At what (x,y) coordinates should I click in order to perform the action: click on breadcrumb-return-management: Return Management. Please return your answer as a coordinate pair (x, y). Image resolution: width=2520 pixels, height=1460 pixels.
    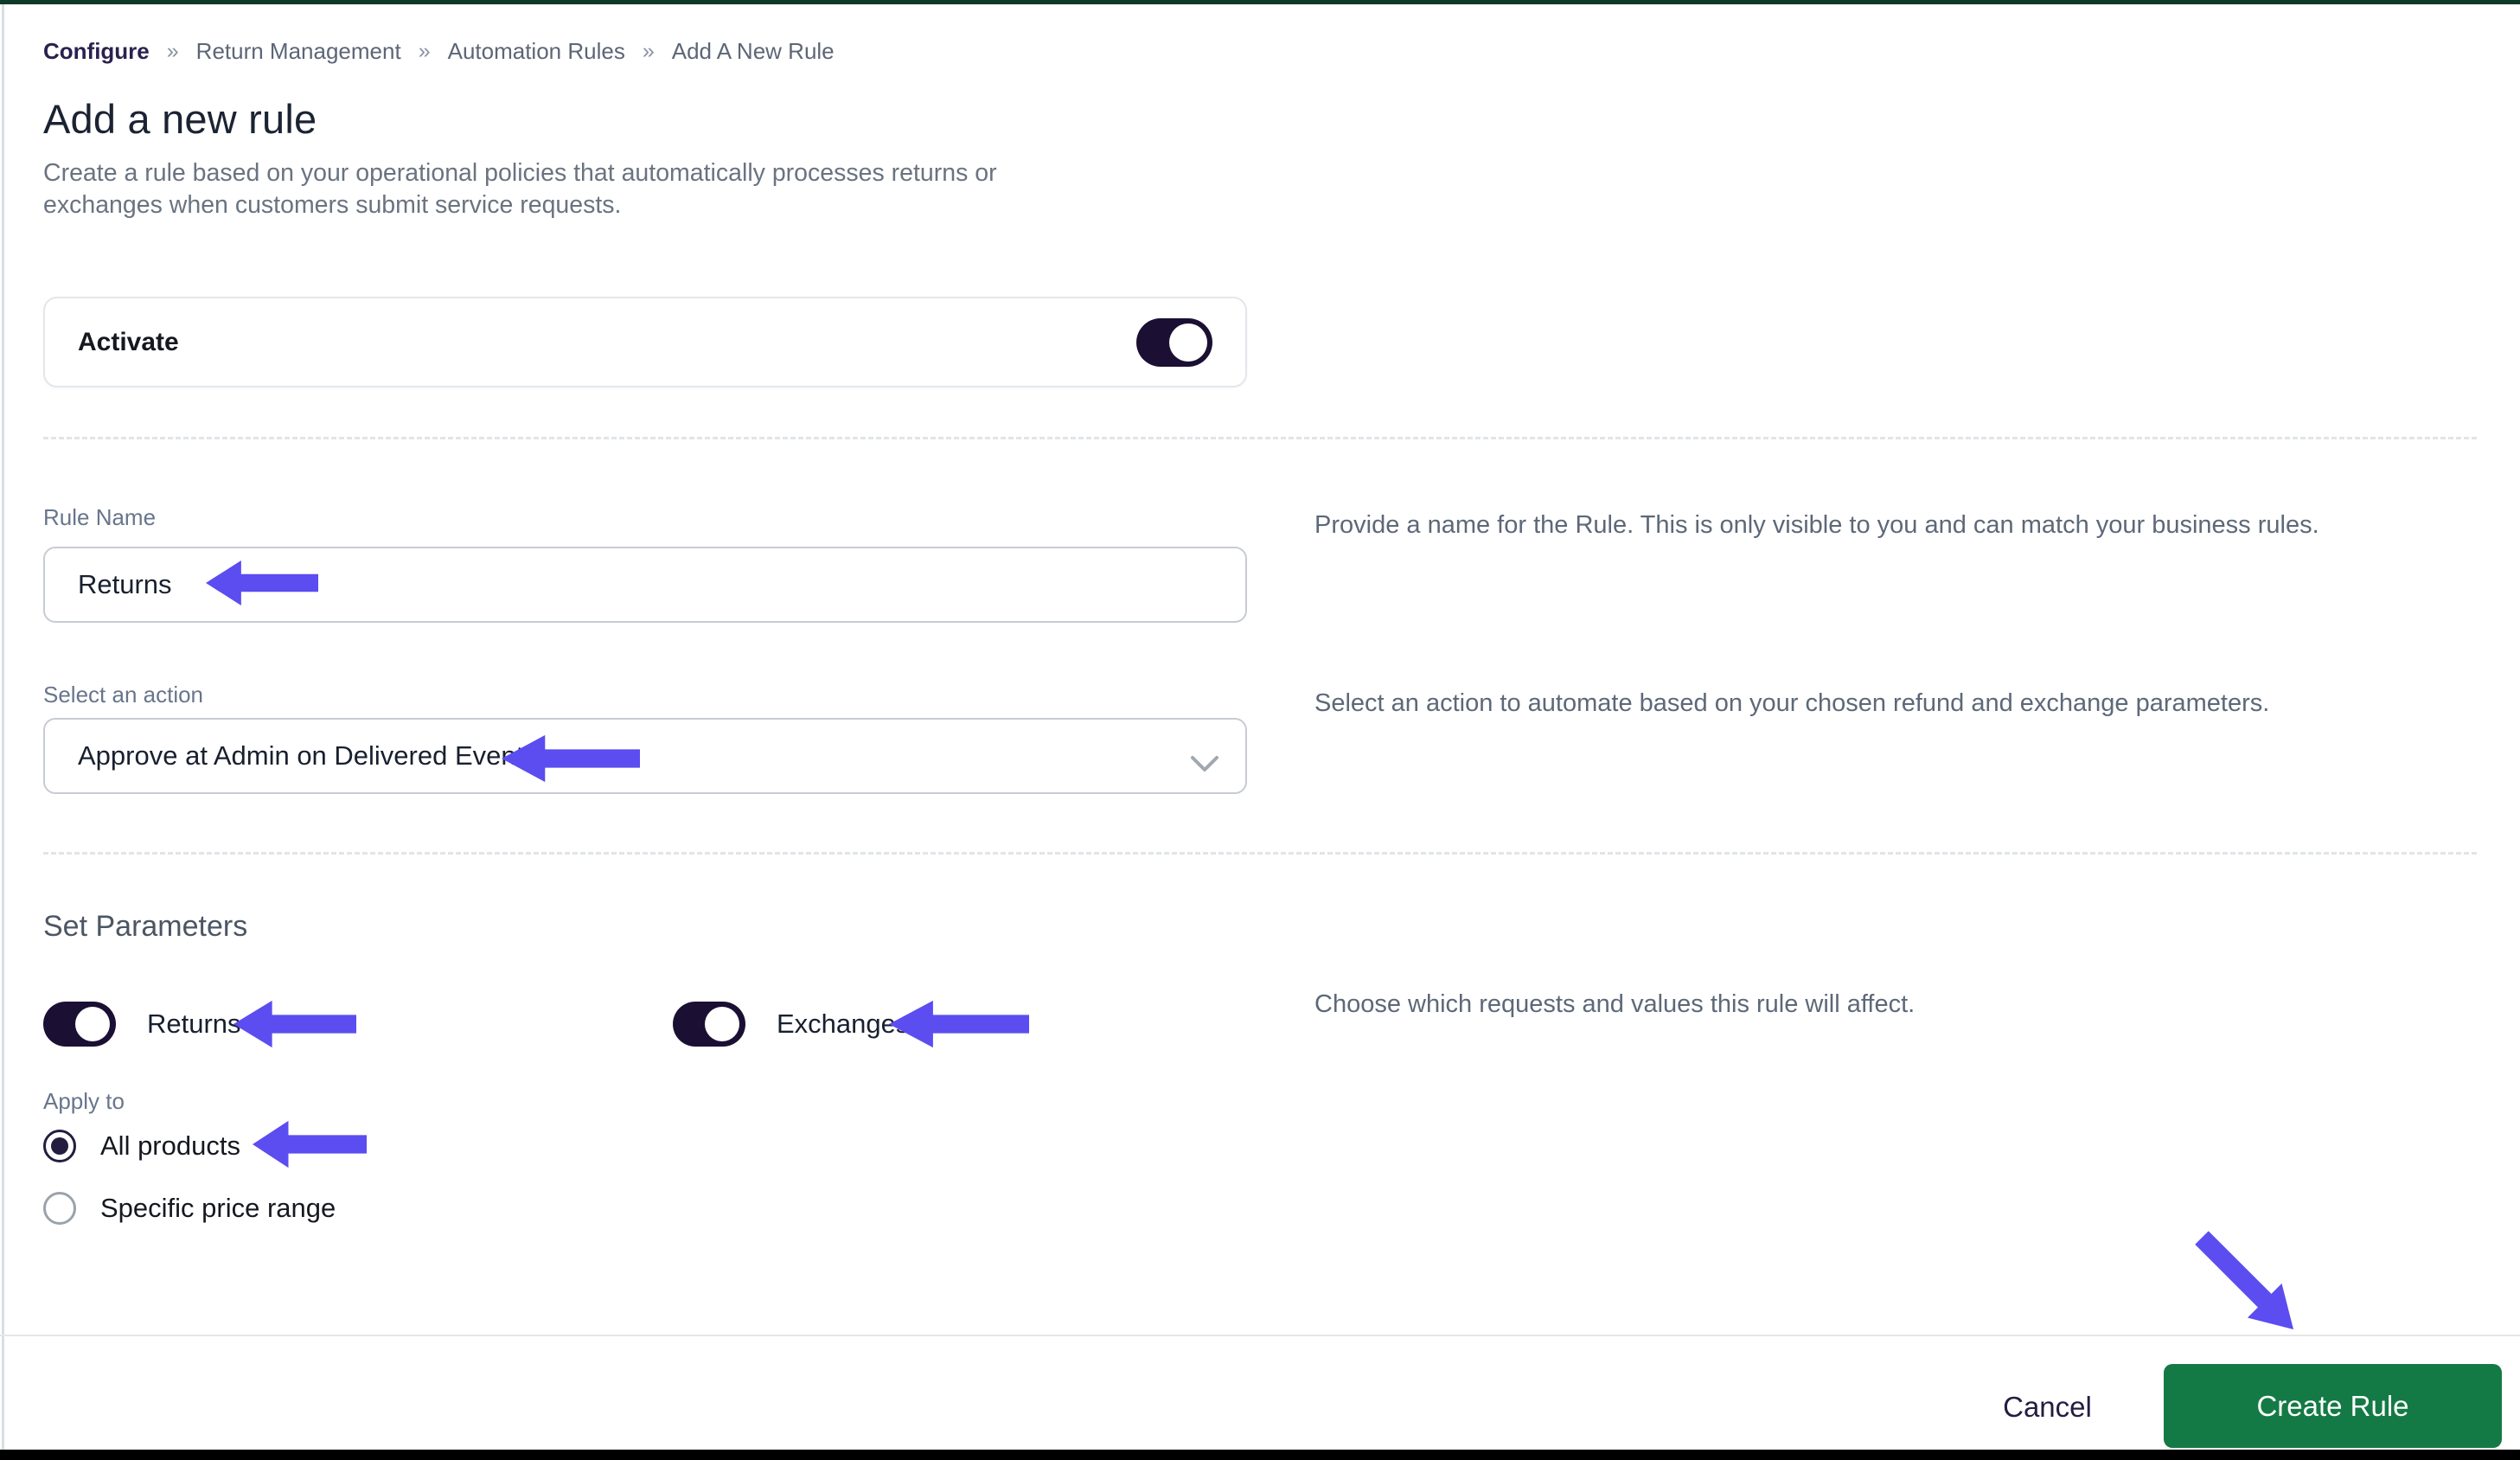
    Looking at the image, I should click on (298, 51).